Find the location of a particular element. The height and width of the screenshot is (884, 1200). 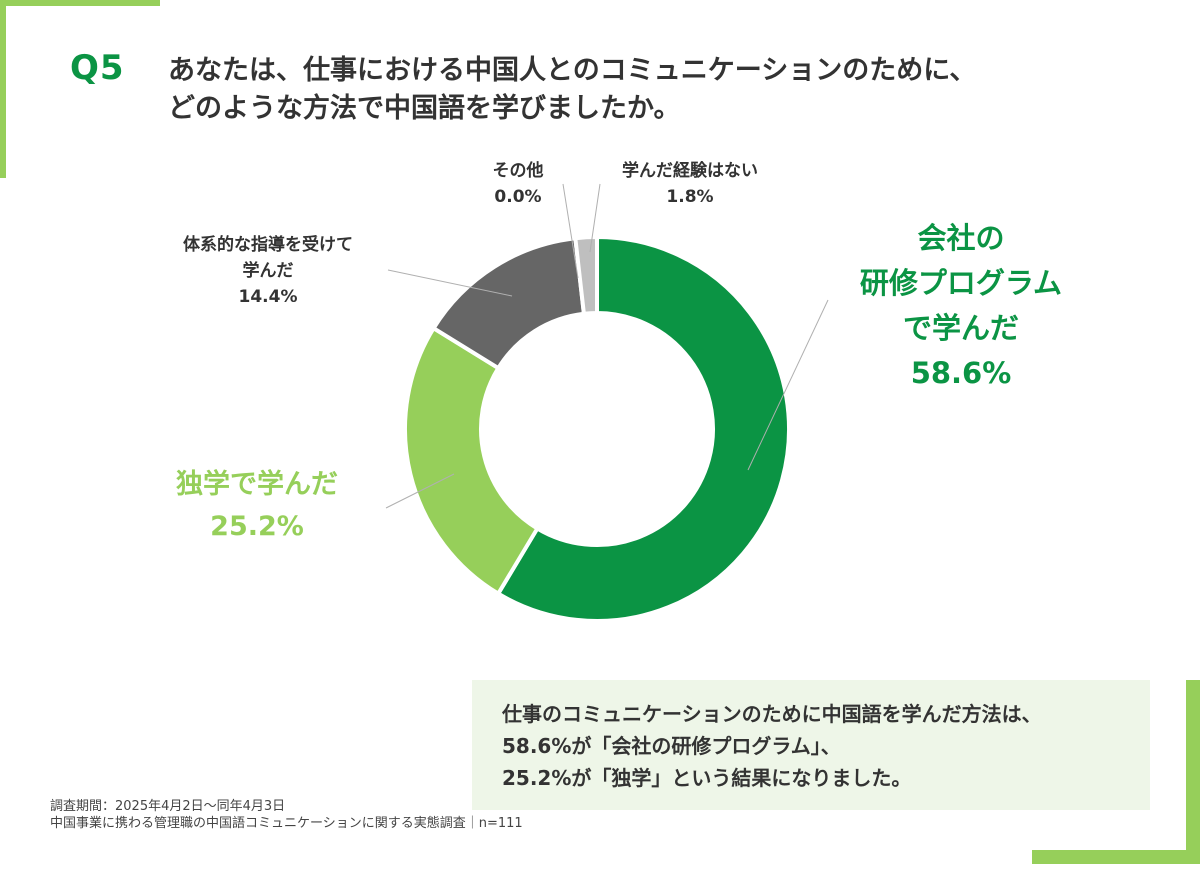

question-line-1: あなたは、仕事における中国人とのコミュニケーションのために、 is located at coordinates (572, 70).